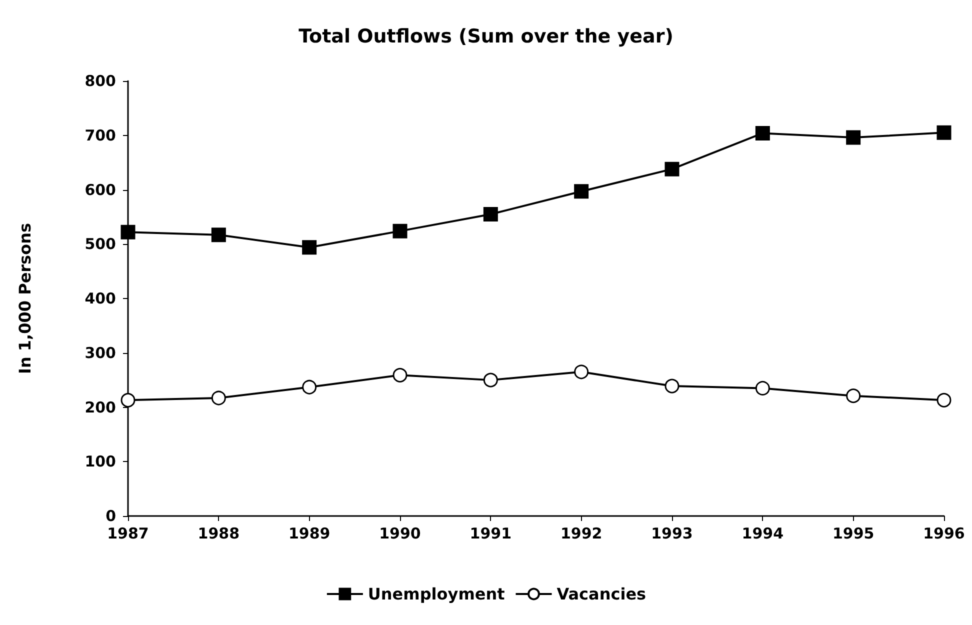 This screenshot has width=972, height=625. I want to click on y-tick-label: 400, so click(100, 299).